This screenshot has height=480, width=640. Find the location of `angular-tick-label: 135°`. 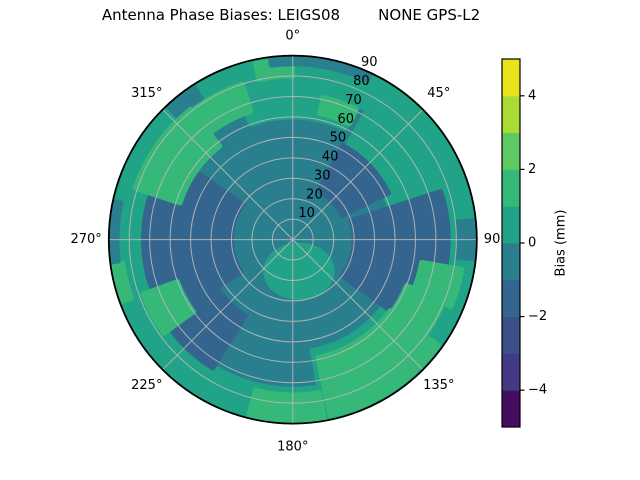

angular-tick-label: 135° is located at coordinates (438, 385).